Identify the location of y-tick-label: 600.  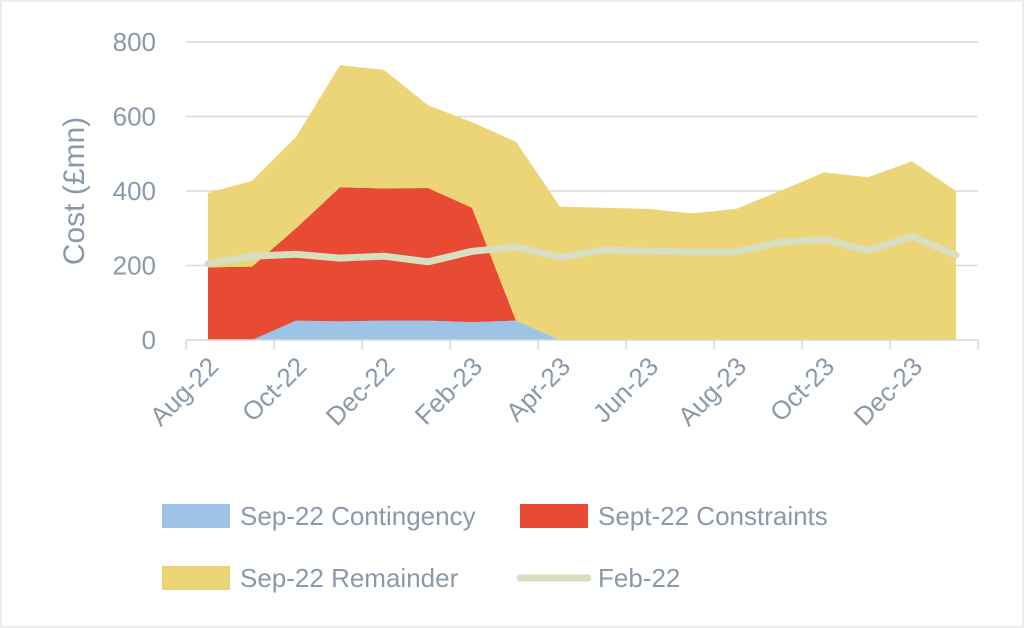
(134, 117).